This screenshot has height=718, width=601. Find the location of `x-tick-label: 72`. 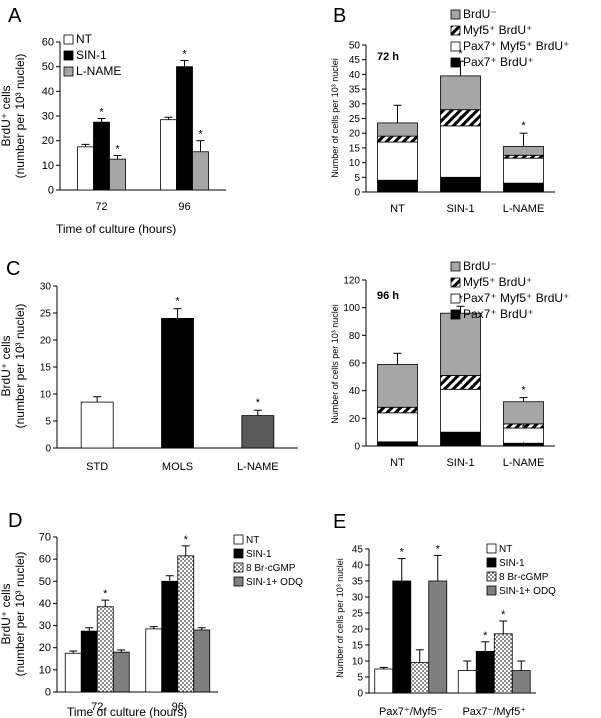

x-tick-label: 72 is located at coordinates (101, 207).